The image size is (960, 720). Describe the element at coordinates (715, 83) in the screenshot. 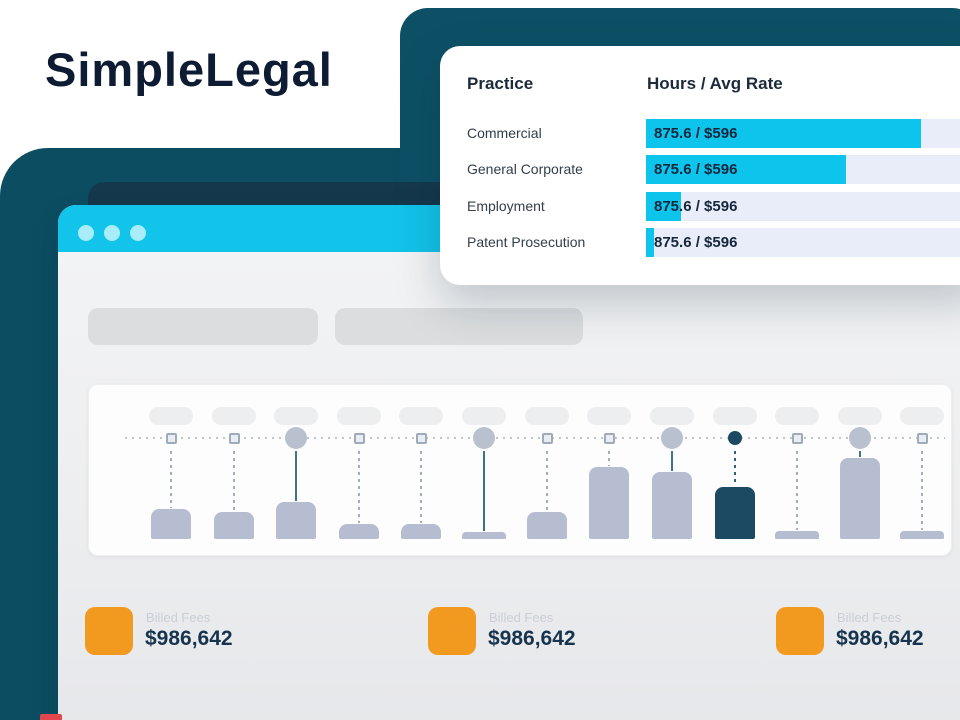

I see `column-header-hours-avg-rate: Hours / Avg Rate` at that location.